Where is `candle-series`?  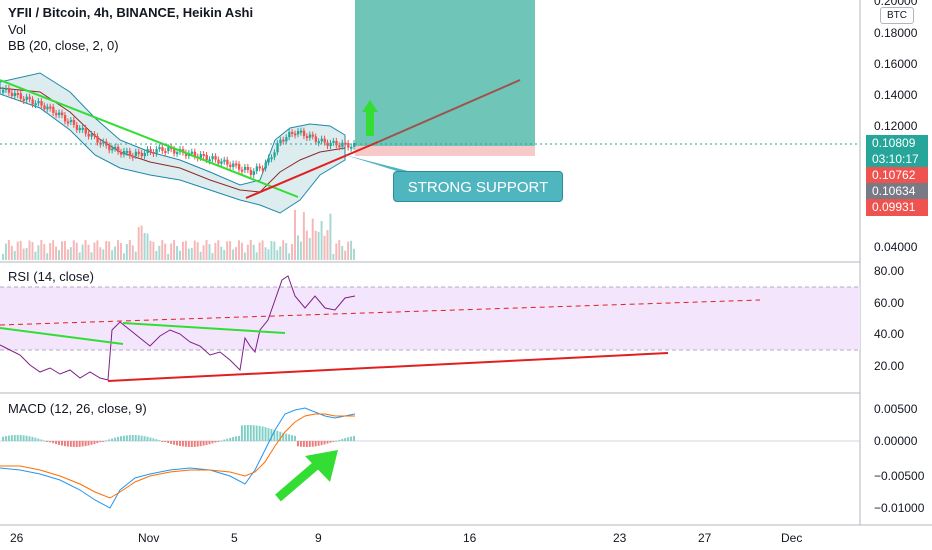 candle-series is located at coordinates (179, 131).